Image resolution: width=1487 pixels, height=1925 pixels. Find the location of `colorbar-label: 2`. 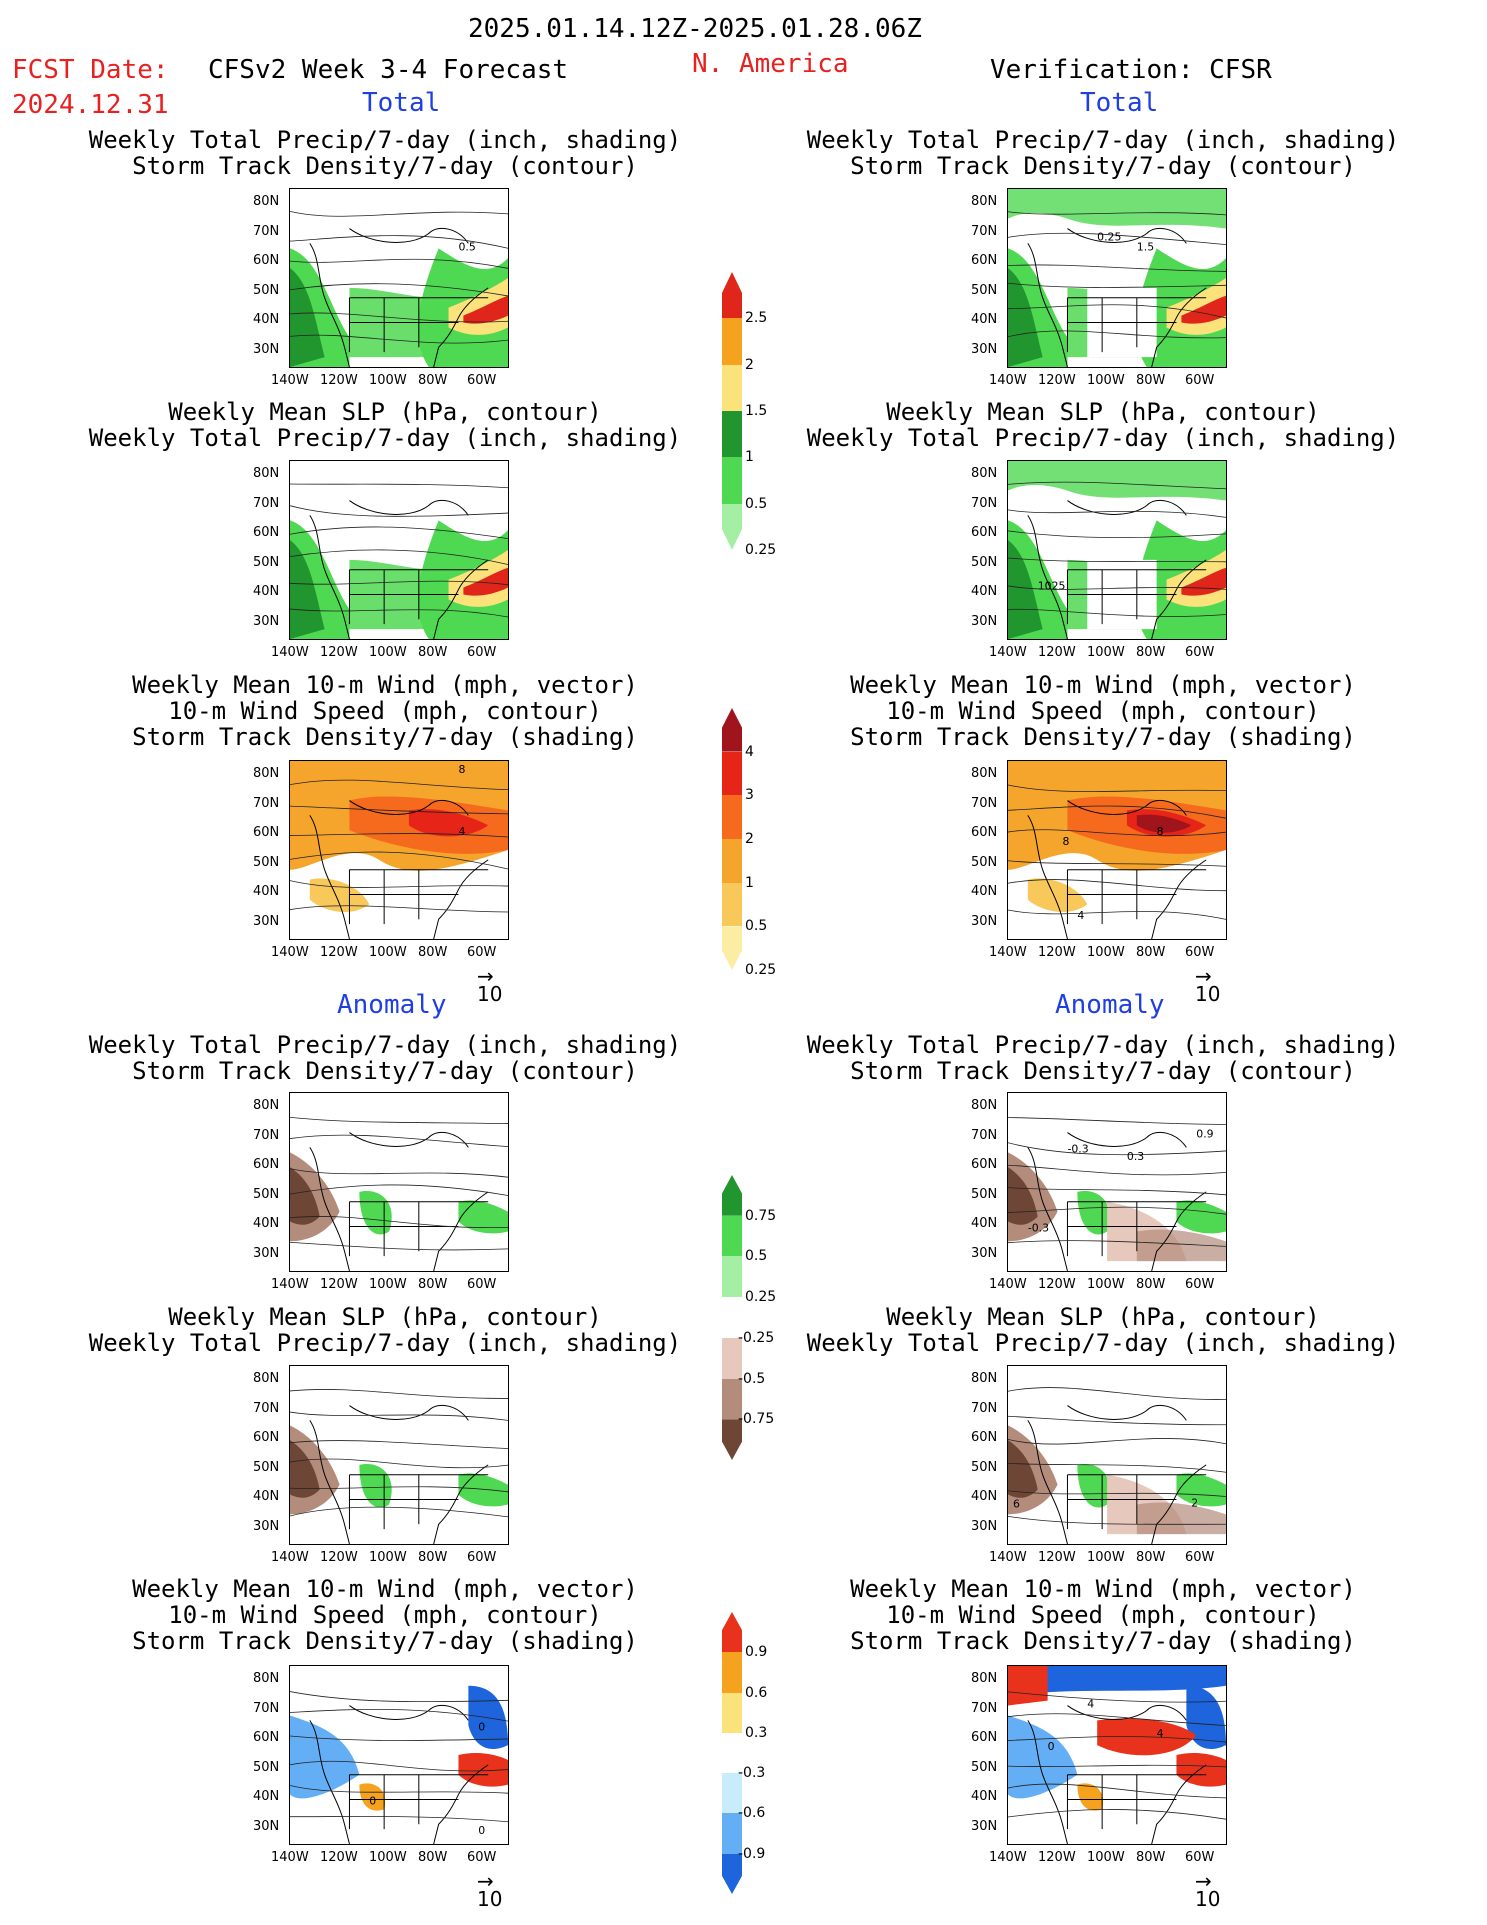

colorbar-label: 2 is located at coordinates (749, 364).